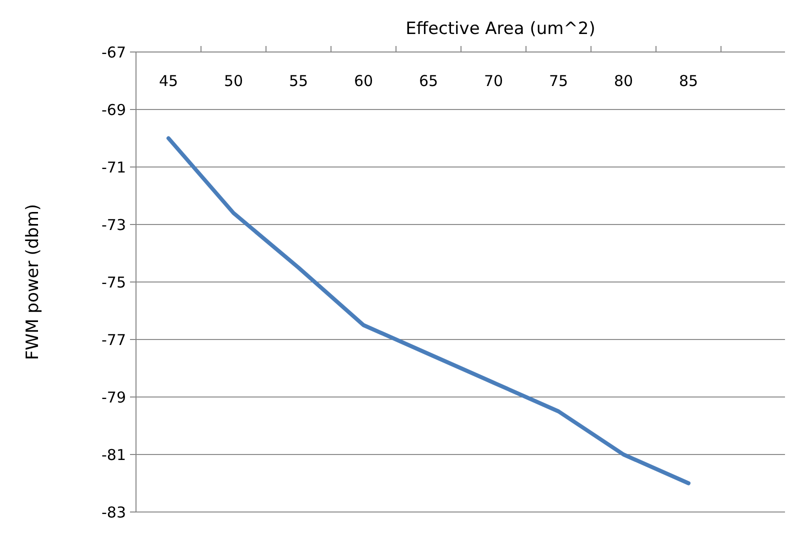  What do you see at coordinates (624, 81) in the screenshot?
I see `x-tick-label: 80` at bounding box center [624, 81].